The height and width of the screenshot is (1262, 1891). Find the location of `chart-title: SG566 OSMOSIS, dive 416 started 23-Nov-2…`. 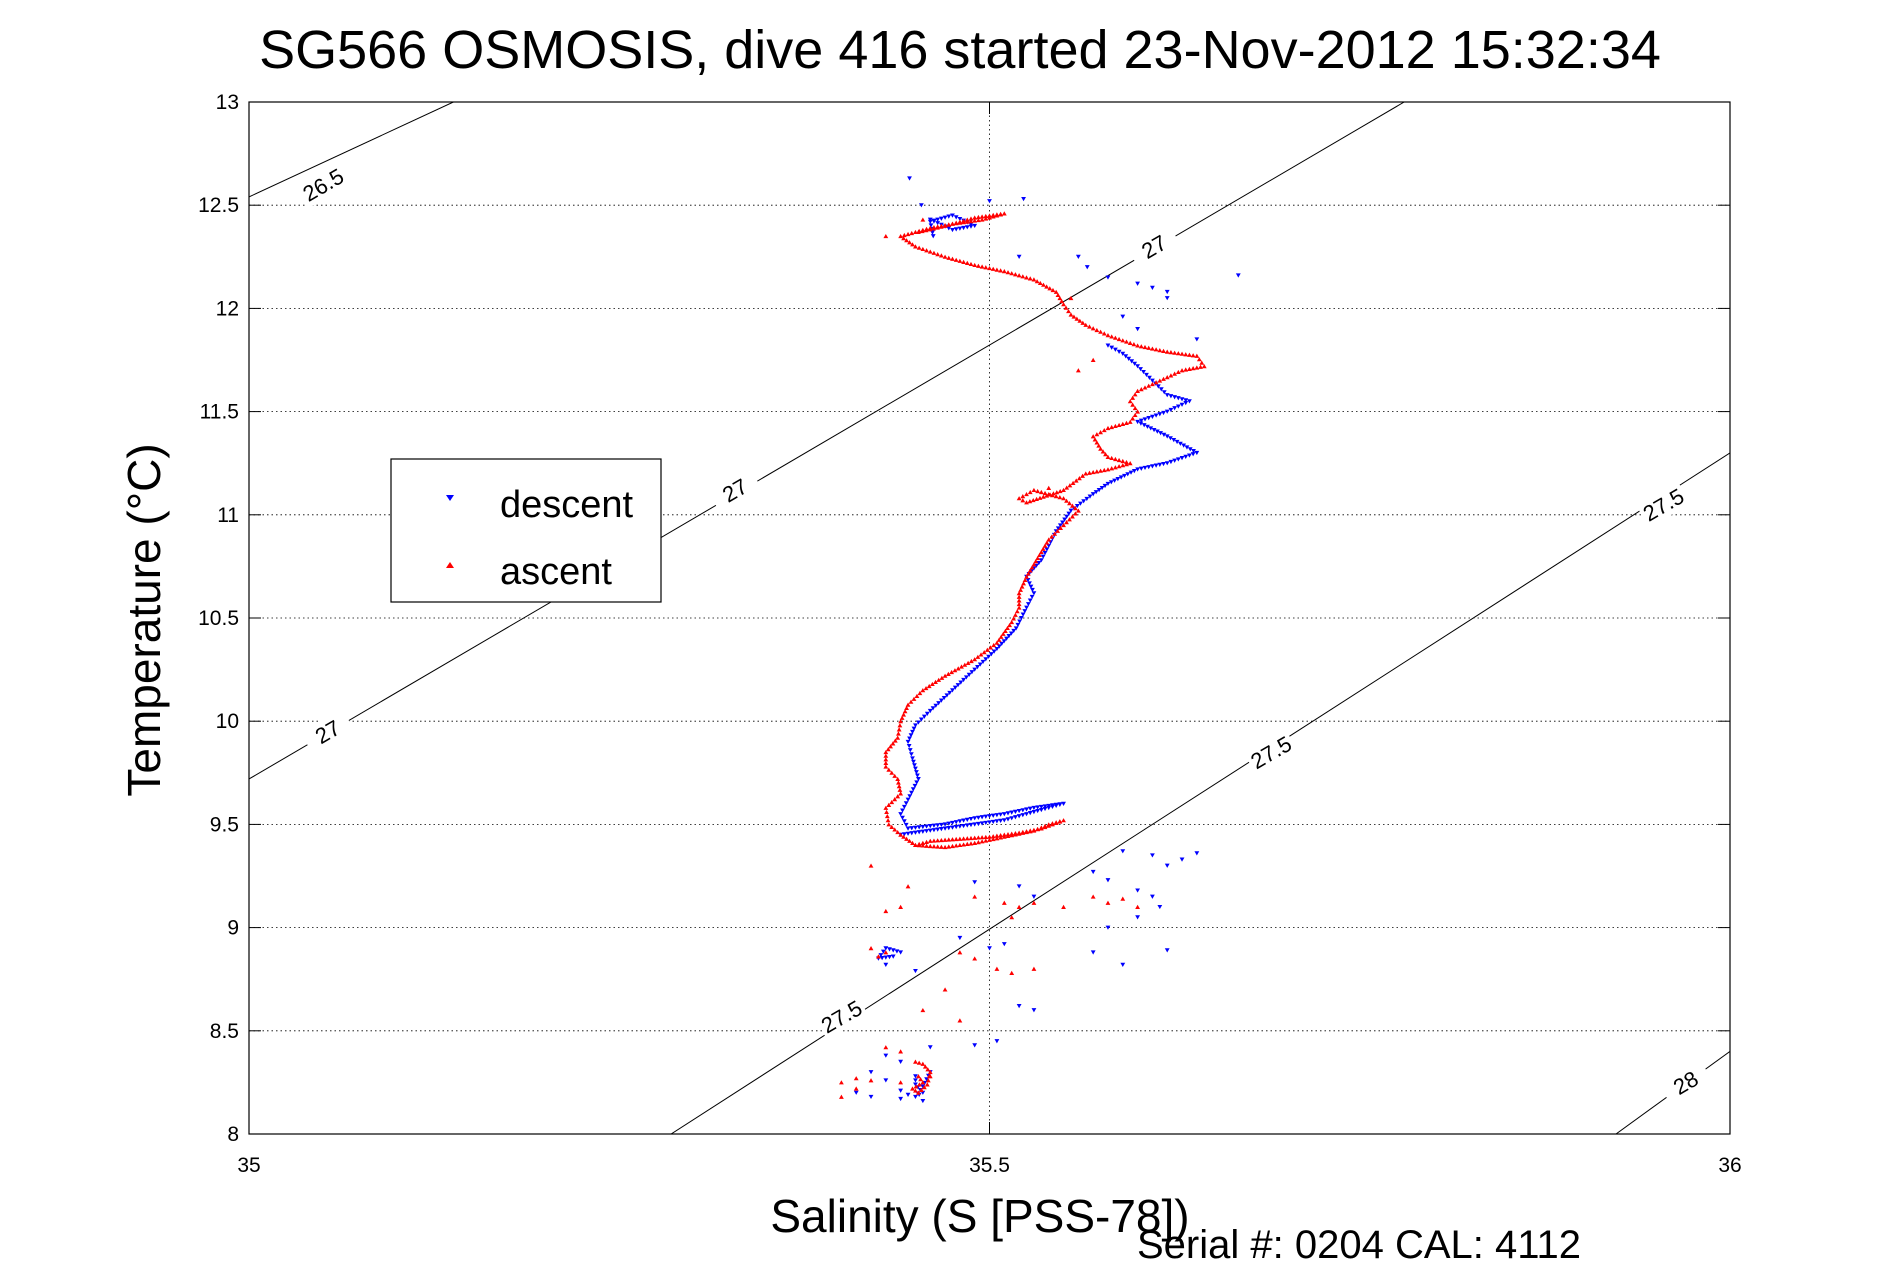

chart-title: SG566 OSMOSIS, dive 416 started 23-Nov-2… is located at coordinates (960, 50).